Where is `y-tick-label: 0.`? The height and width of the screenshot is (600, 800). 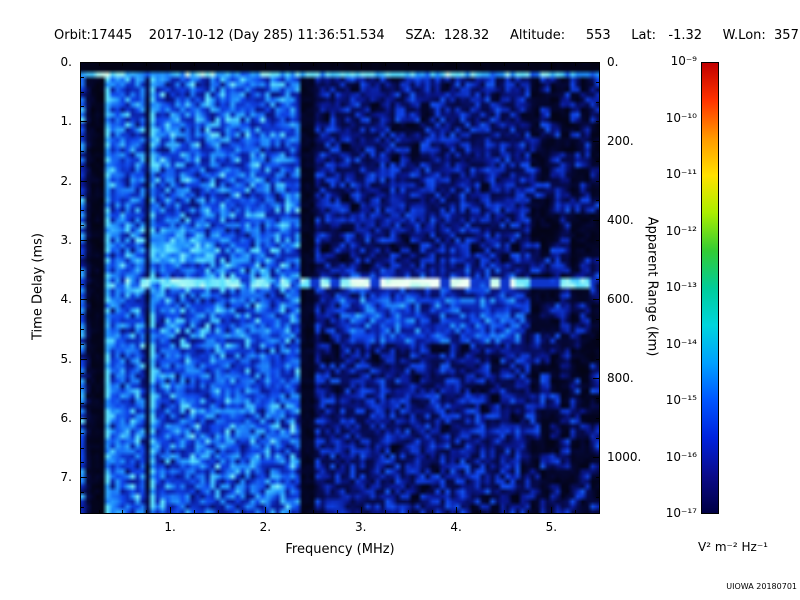
y-tick-label: 0. is located at coordinates (66, 62).